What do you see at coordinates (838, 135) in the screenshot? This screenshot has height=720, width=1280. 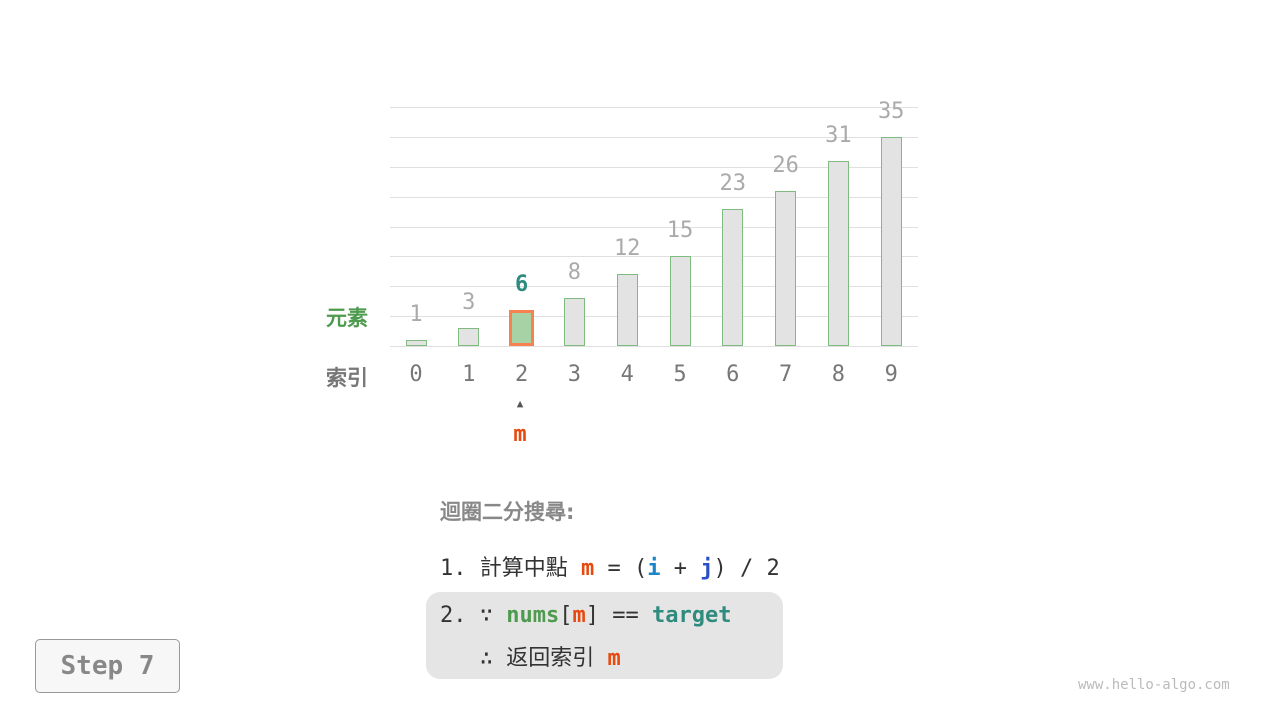 I see `bar-value-label: 31` at bounding box center [838, 135].